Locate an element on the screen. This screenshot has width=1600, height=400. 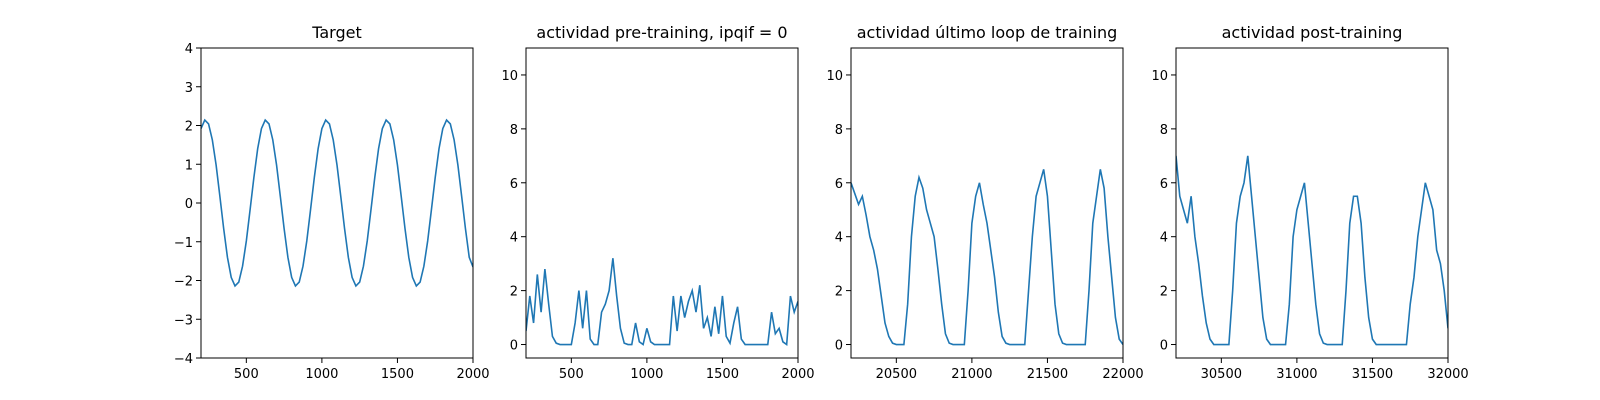
x-tick-label: 31500 is located at coordinates (1372, 374).